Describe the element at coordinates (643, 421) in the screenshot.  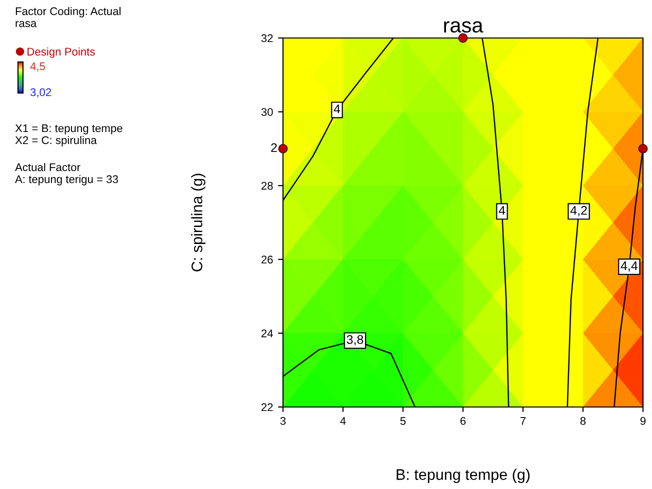
I see `x-tick-label: 9` at that location.